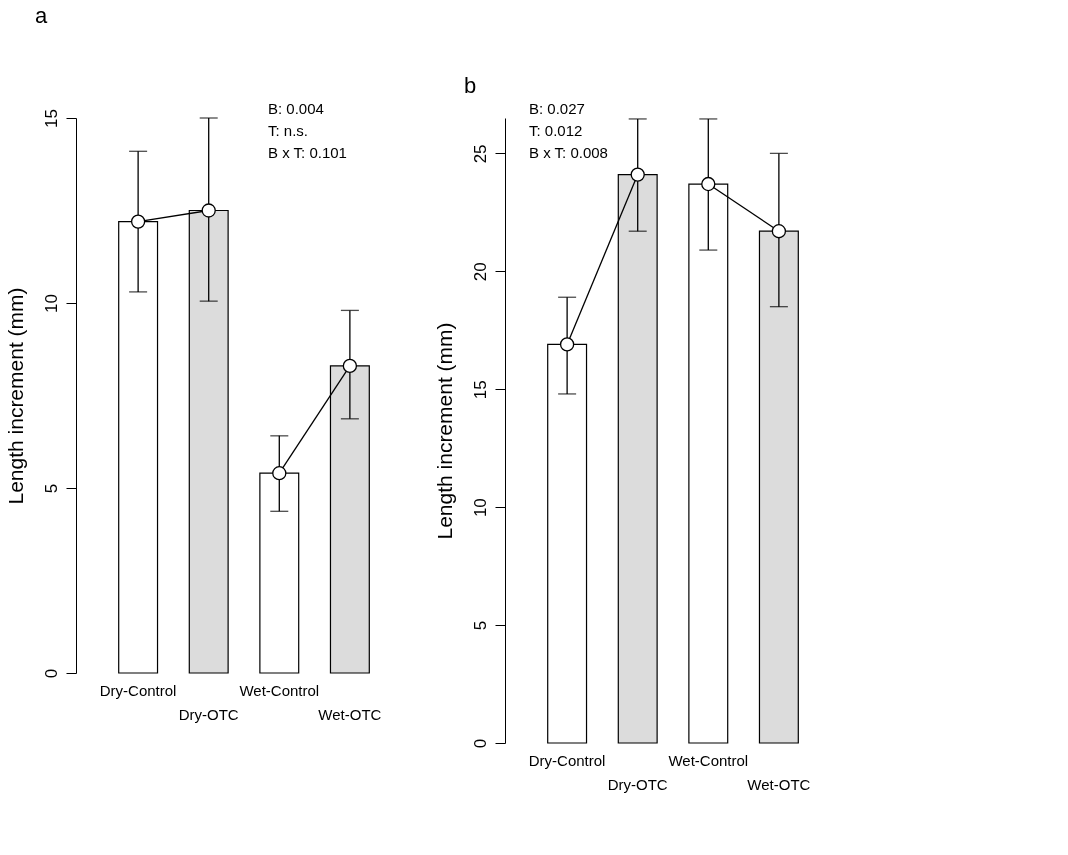  Describe the element at coordinates (480, 154) in the screenshot. I see `y-tick-label: 25` at that location.